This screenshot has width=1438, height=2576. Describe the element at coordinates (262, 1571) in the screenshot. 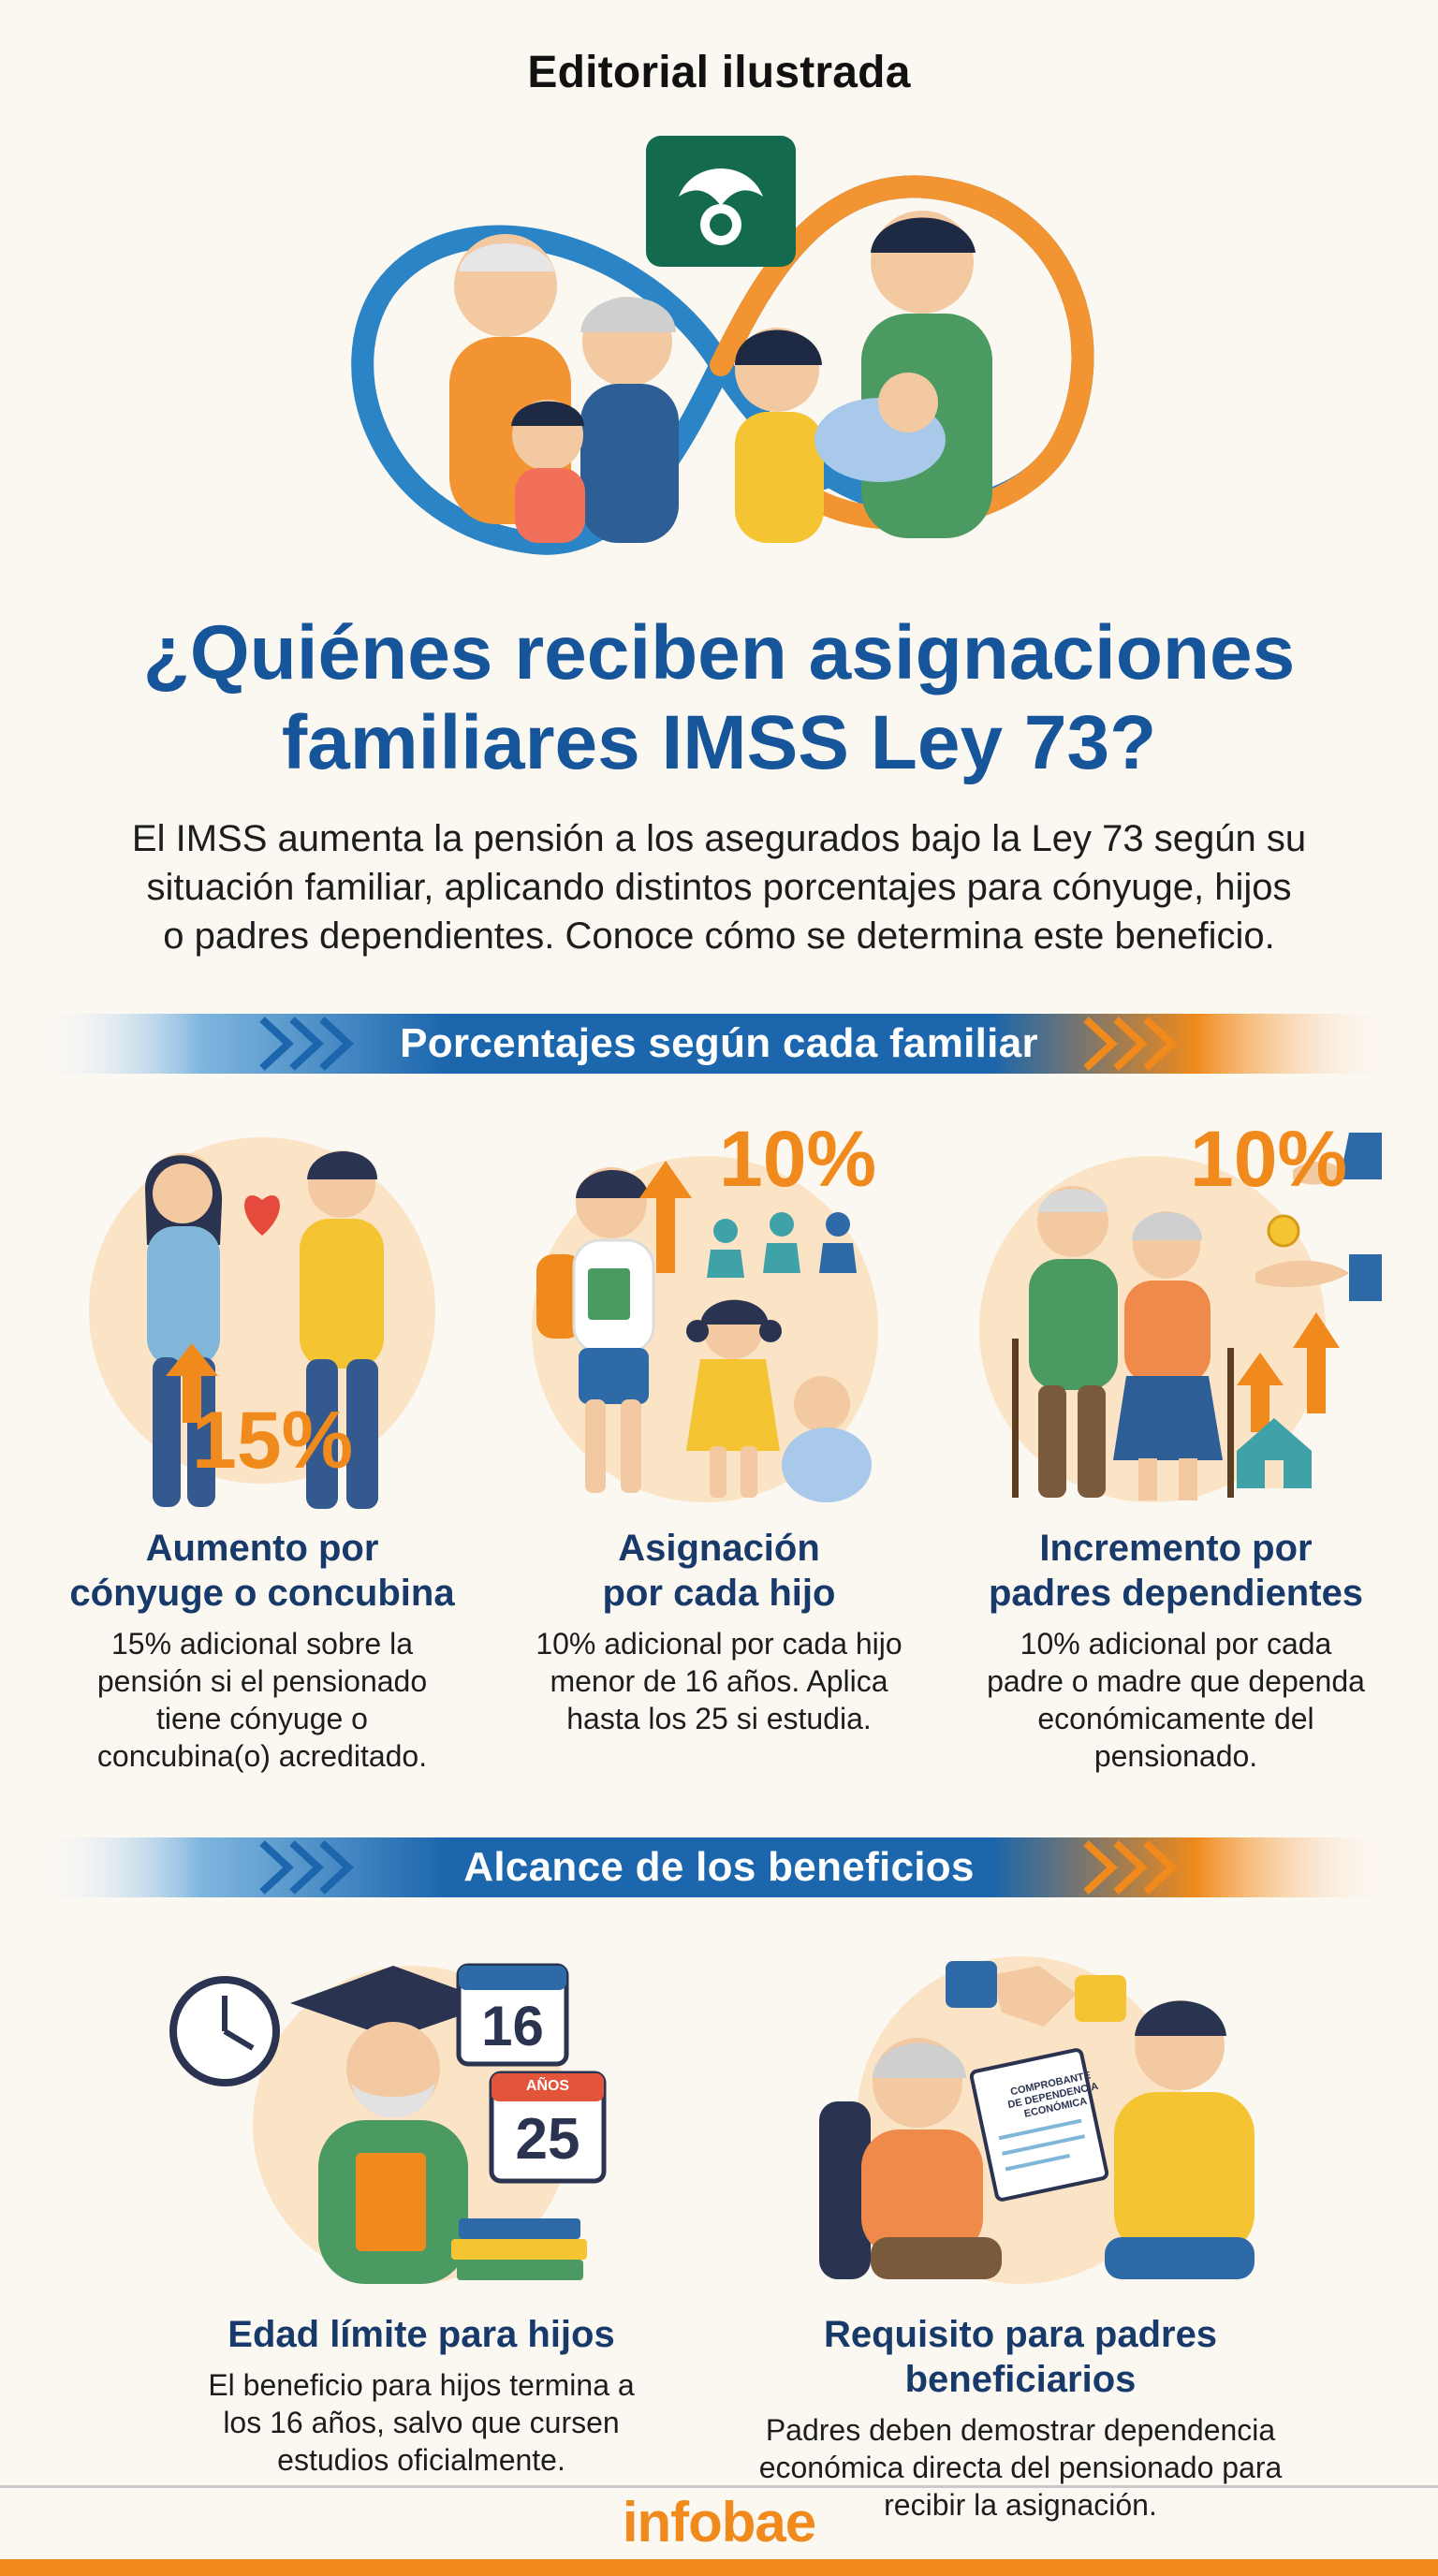

I see `card-spouse-title: Aumento por cónyuge o concubina` at that location.